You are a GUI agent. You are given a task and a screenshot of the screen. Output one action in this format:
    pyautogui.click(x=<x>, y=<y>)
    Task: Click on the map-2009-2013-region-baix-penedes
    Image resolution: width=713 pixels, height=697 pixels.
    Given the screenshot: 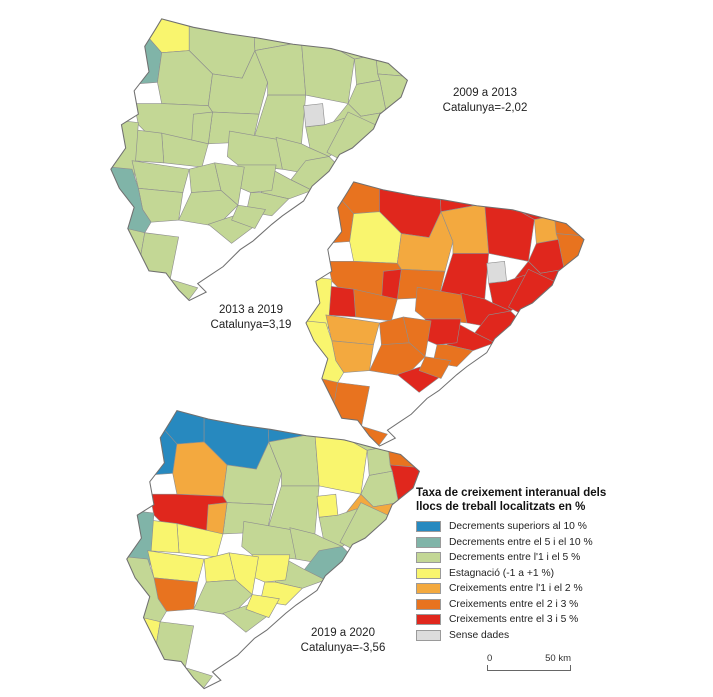 What is the action you would take?
    pyautogui.click(x=248, y=216)
    